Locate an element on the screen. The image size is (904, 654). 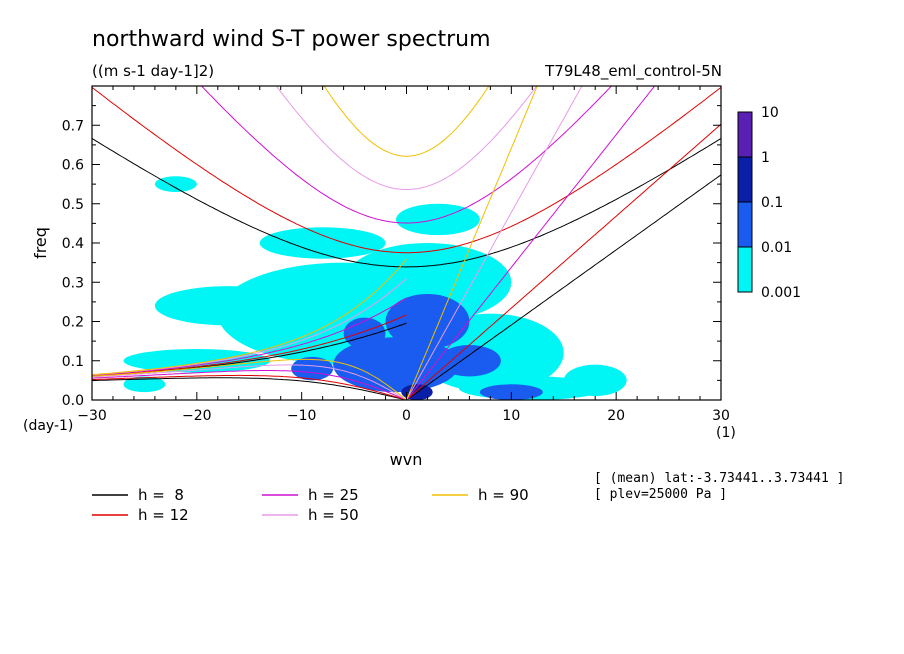
chart-title: northward wind S-T power spectrum is located at coordinates (291, 39).